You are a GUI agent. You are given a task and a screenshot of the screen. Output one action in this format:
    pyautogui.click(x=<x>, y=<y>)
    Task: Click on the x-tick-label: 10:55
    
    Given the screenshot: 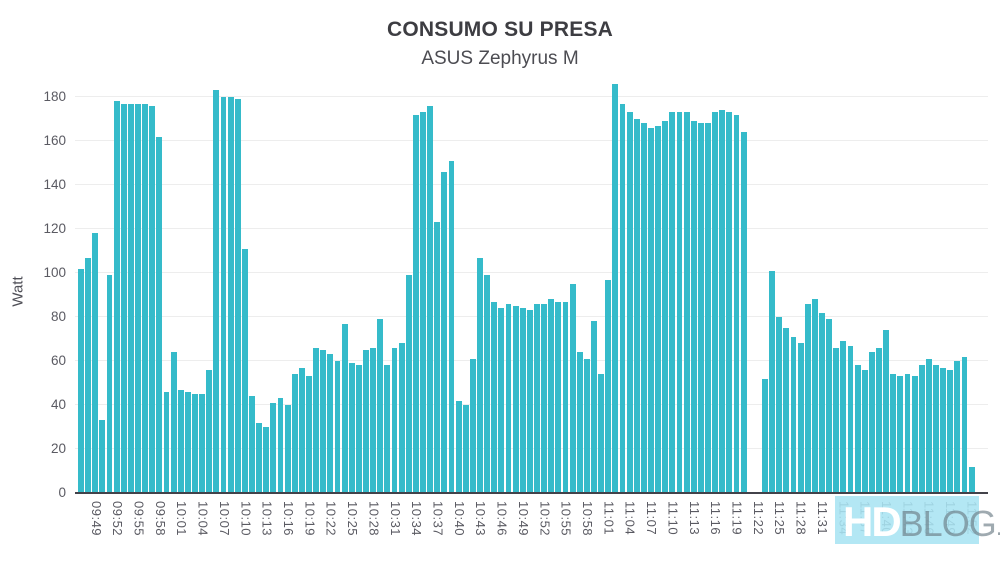 What is the action you would take?
    pyautogui.click(x=566, y=519)
    